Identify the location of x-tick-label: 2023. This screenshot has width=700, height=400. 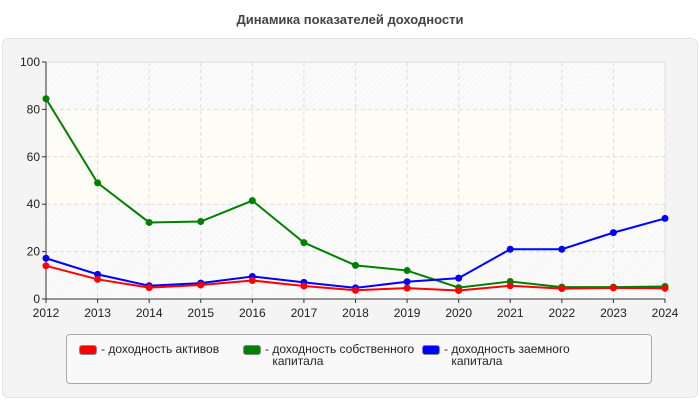
(613, 313).